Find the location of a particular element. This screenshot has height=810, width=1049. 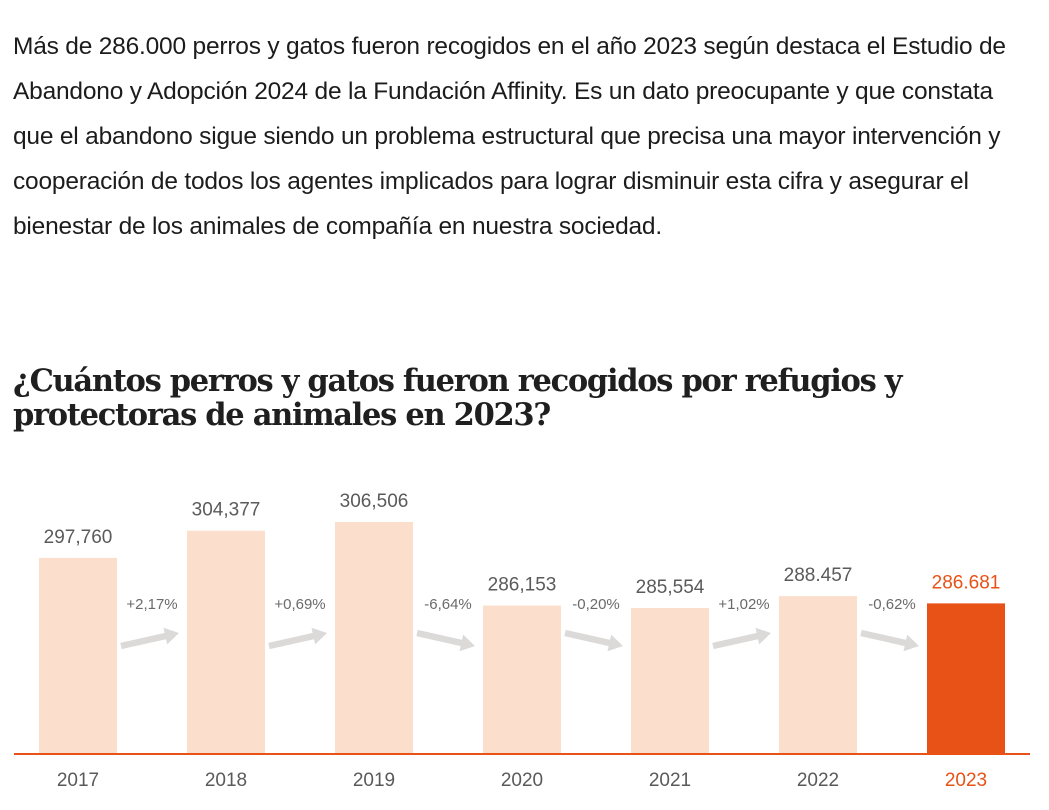

value-label-2017: 297,760 is located at coordinates (78, 537).